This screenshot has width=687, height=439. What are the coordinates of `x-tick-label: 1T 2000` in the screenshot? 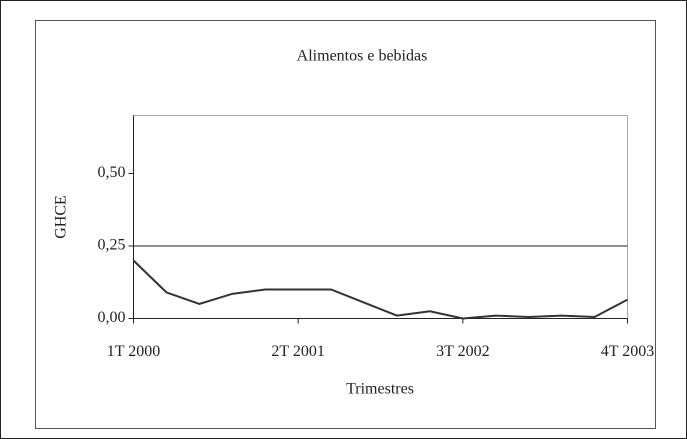 It's located at (133, 351).